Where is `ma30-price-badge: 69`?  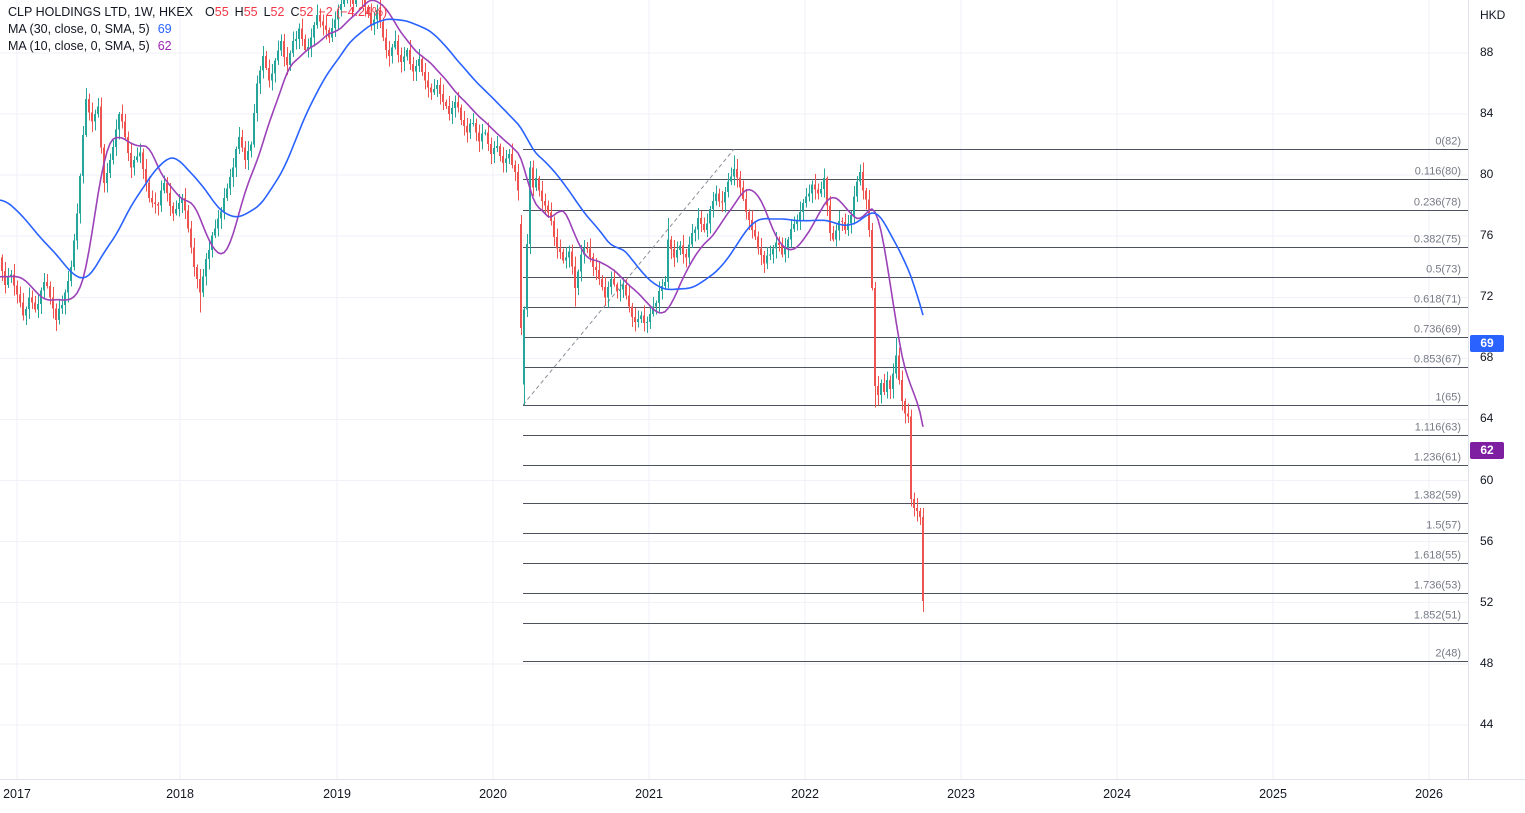
ma30-price-badge: 69 is located at coordinates (1487, 343).